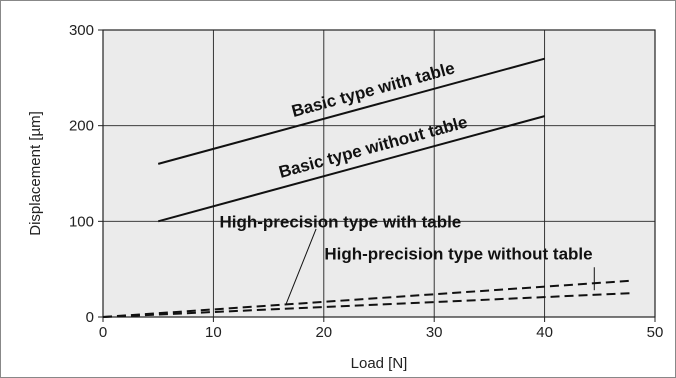  I want to click on x-tick-label: 0, so click(103, 332).